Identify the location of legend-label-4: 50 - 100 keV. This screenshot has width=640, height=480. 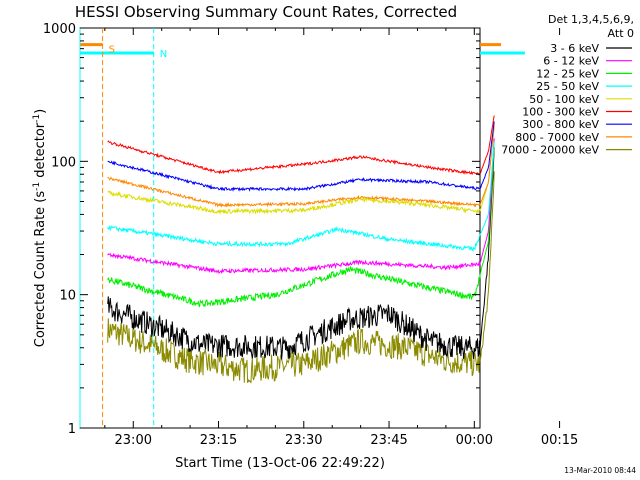
(564, 99).